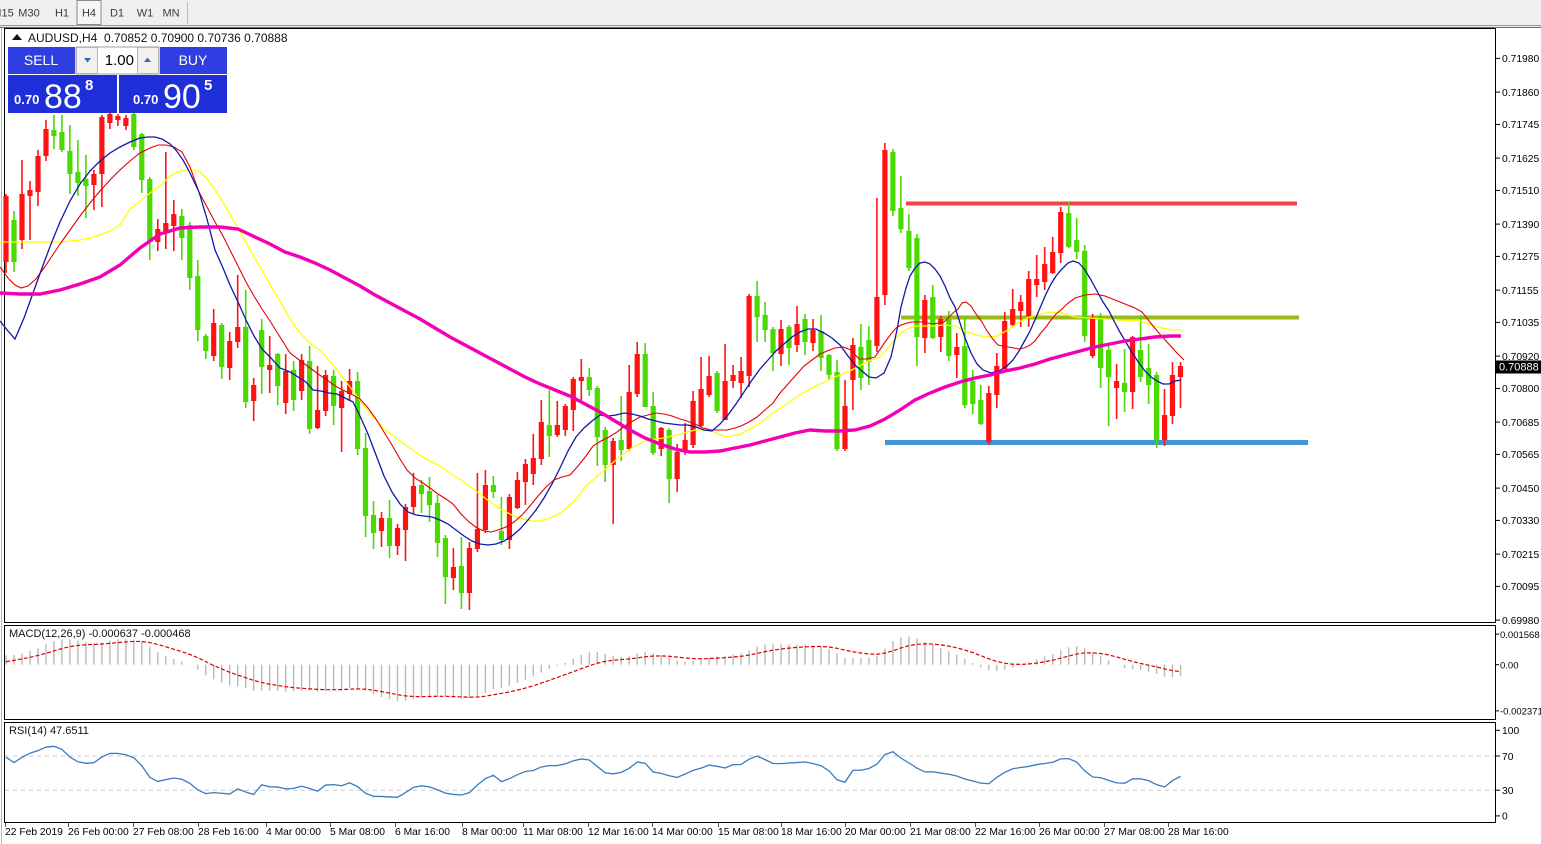 The image size is (1541, 844). I want to click on svg-text: -0.002371, so click(1520, 712).